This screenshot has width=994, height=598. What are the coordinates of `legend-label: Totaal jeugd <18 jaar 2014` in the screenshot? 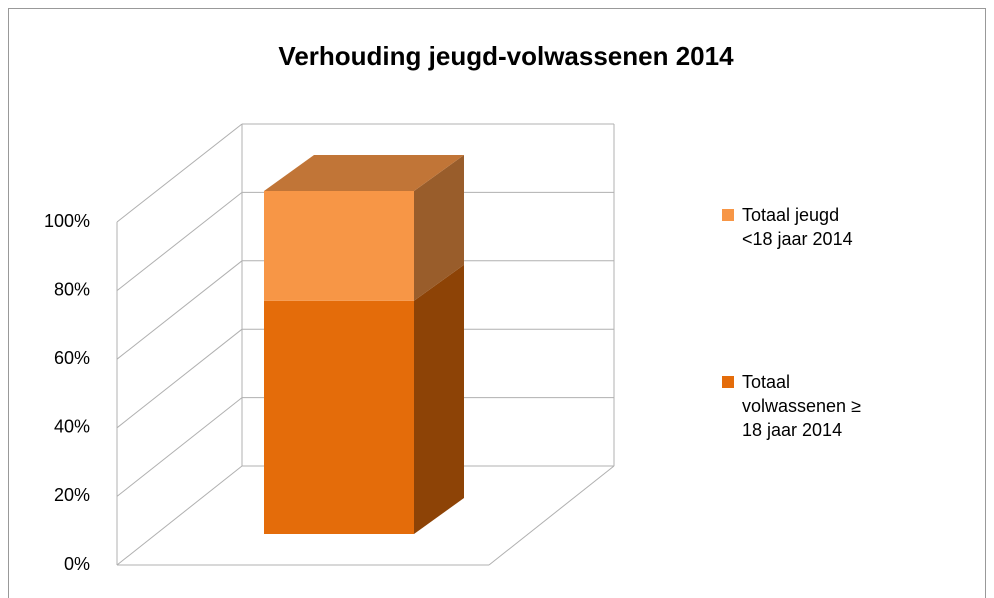 It's located at (797, 227).